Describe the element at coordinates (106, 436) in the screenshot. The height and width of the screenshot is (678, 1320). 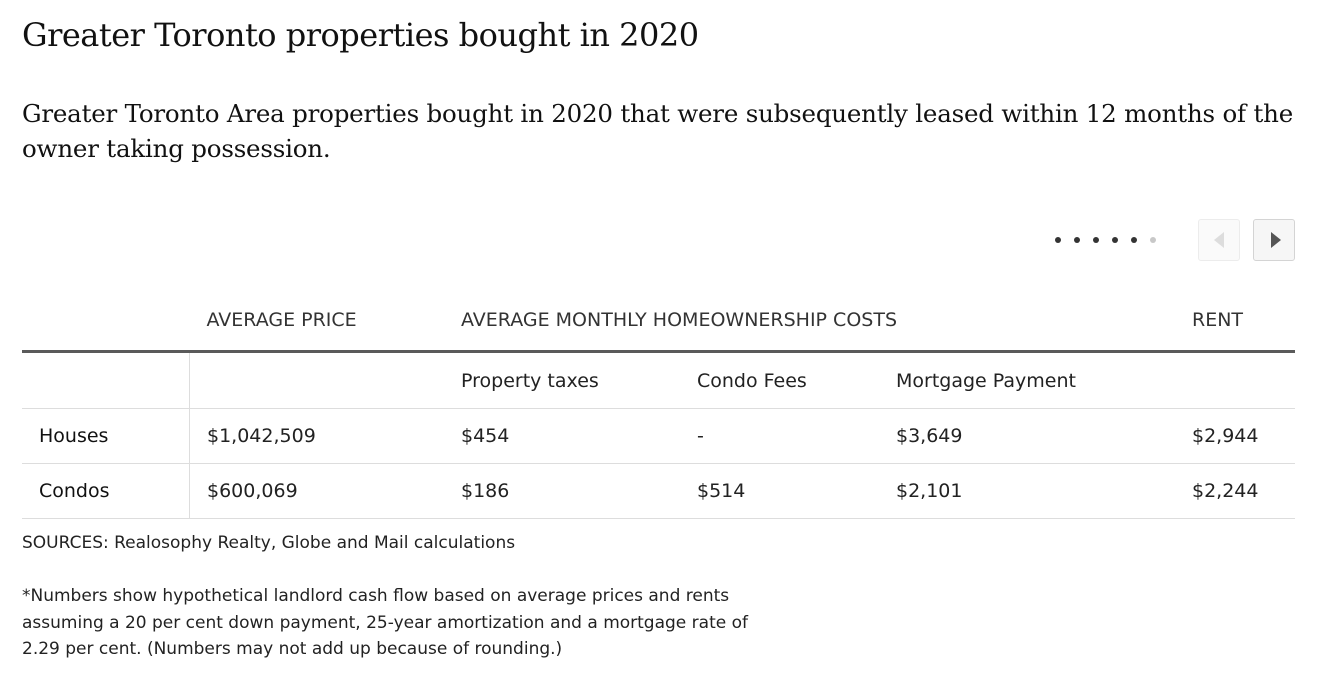
I see `row-label: Houses` at that location.